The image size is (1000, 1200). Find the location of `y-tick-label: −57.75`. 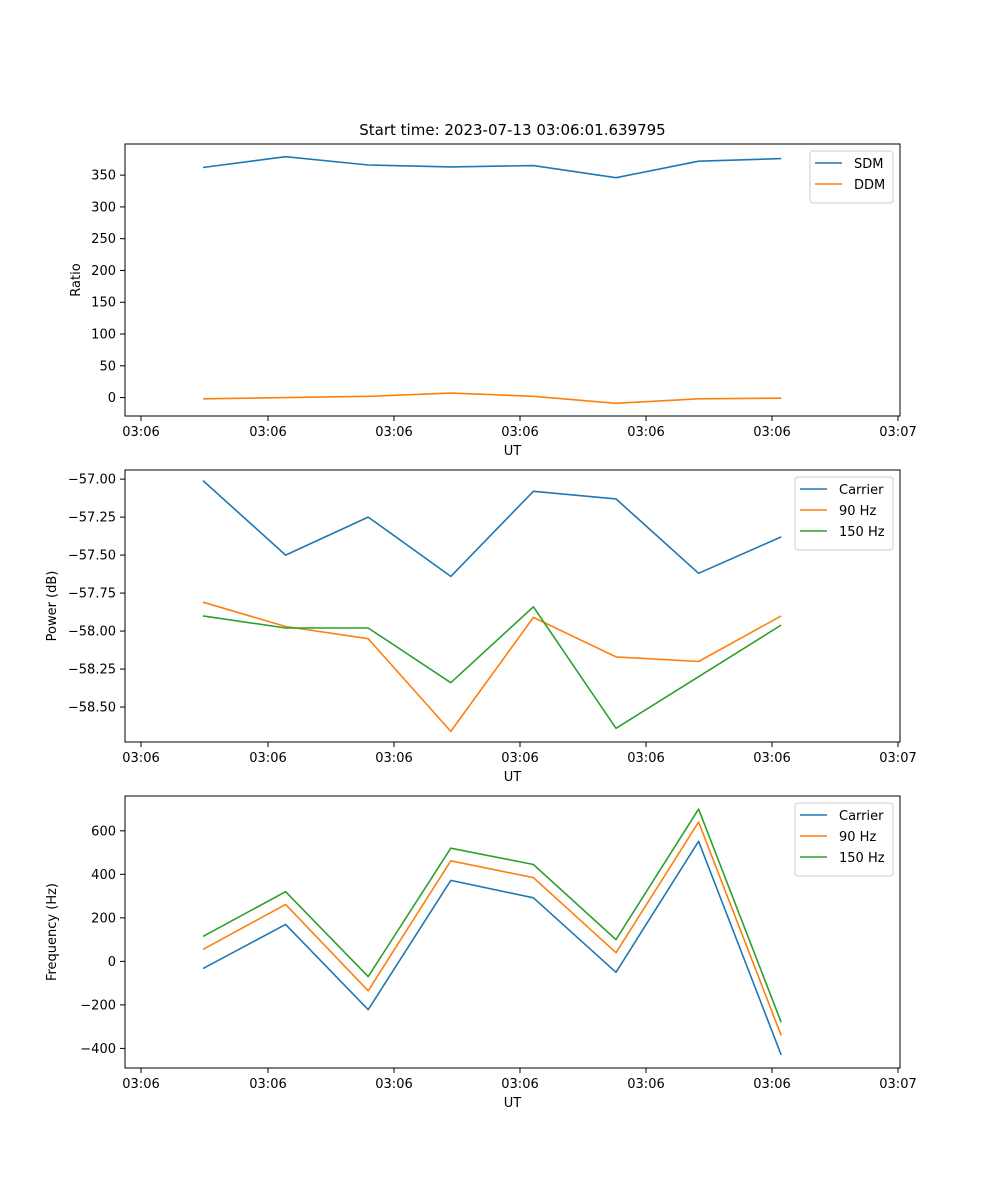

y-tick-label: −57.75 is located at coordinates (92, 594).